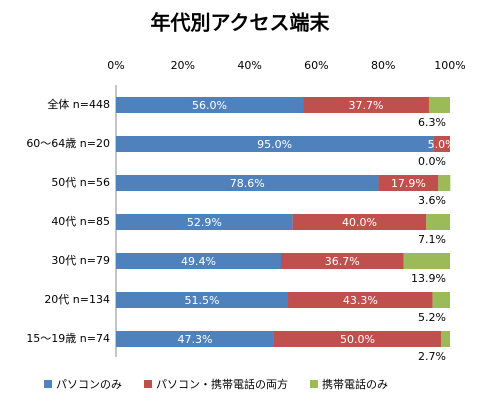 The height and width of the screenshot is (407, 480). Describe the element at coordinates (80, 260) in the screenshot. I see `y-tick-label: 30代 n=79` at that location.